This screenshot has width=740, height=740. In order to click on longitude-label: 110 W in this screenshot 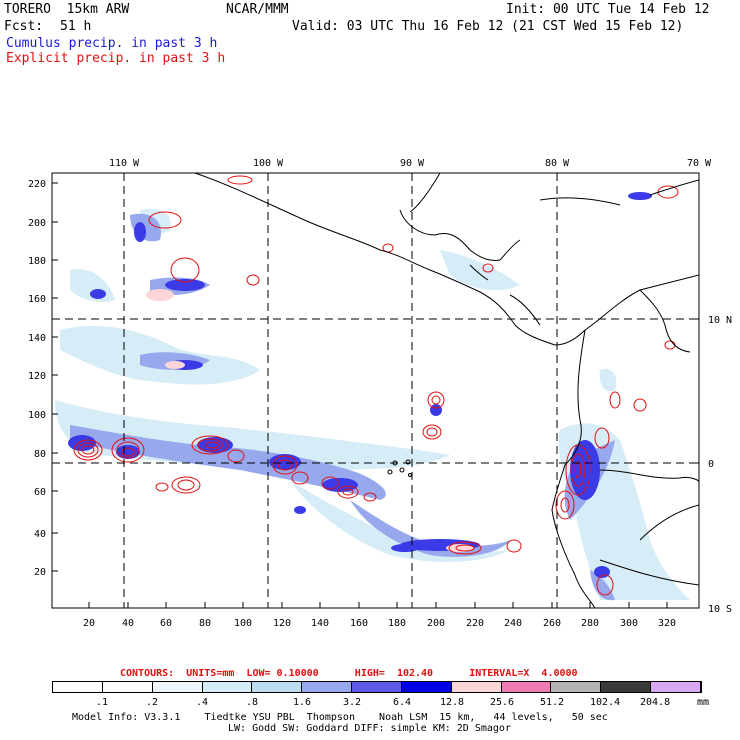, I will do `click(124, 163)`.